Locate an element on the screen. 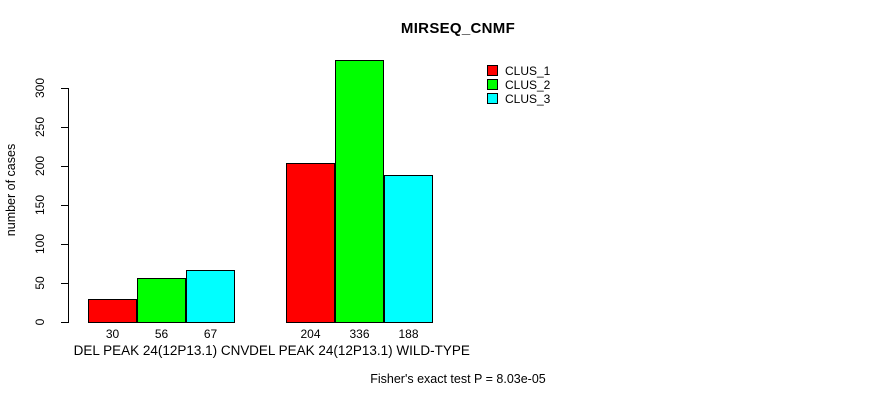 The height and width of the screenshot is (400, 890). bar-CLUS_1-group1 is located at coordinates (112, 311).